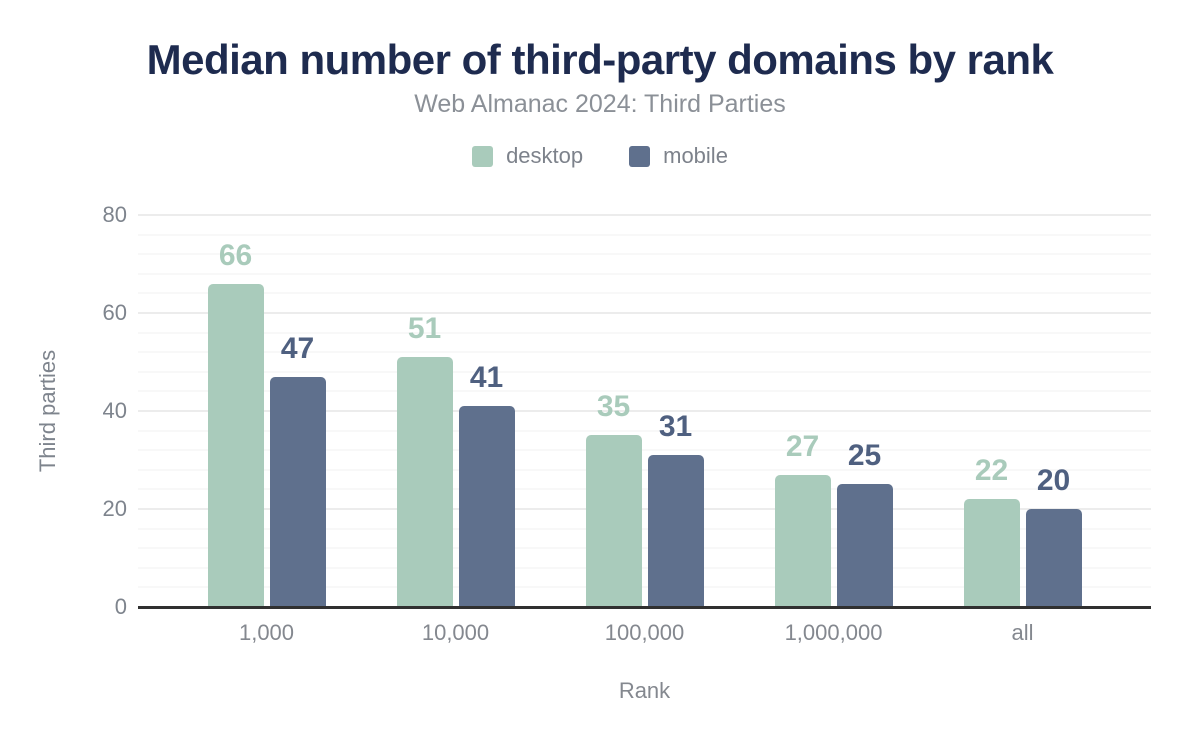 The height and width of the screenshot is (742, 1200). What do you see at coordinates (1053, 480) in the screenshot?
I see `bar-value-label: 20` at bounding box center [1053, 480].